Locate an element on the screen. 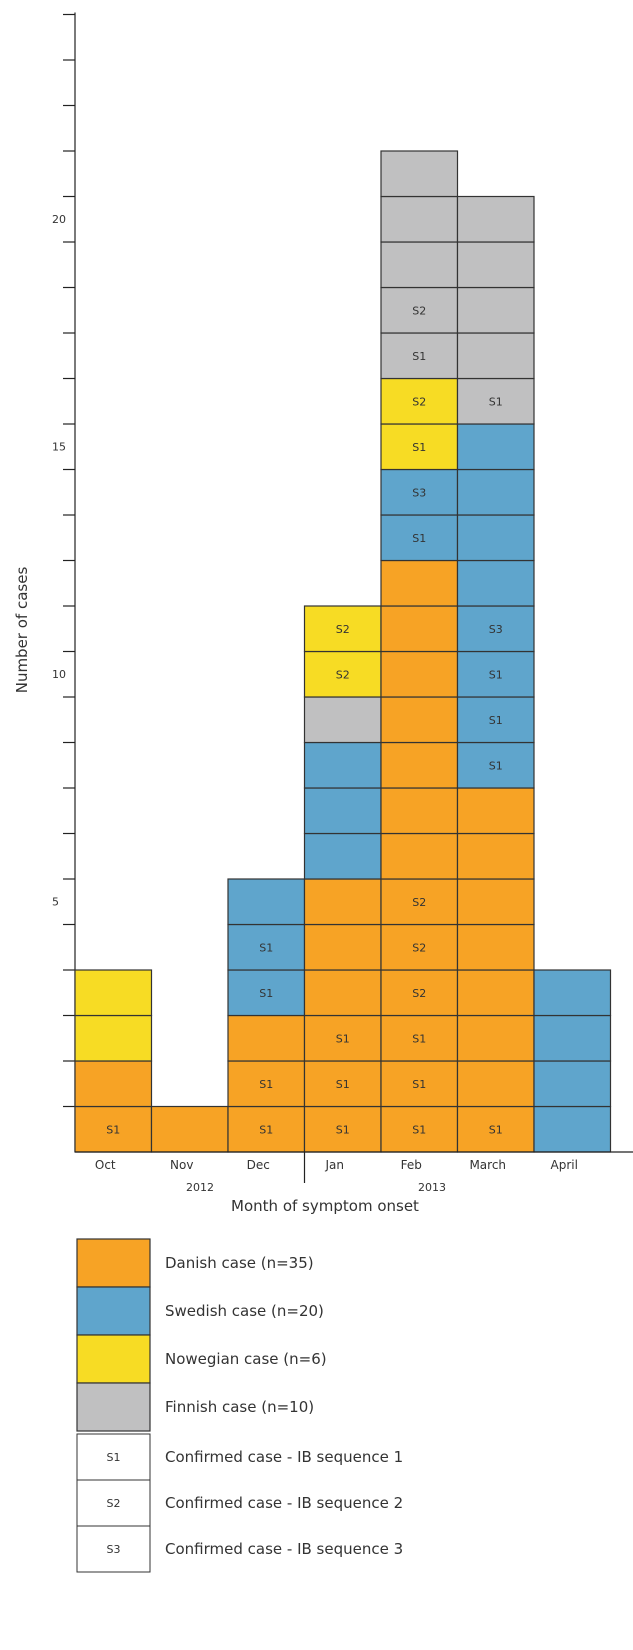 This screenshot has height=1650, width=633. sequence-label-feb-17: S2 is located at coordinates (419, 401).